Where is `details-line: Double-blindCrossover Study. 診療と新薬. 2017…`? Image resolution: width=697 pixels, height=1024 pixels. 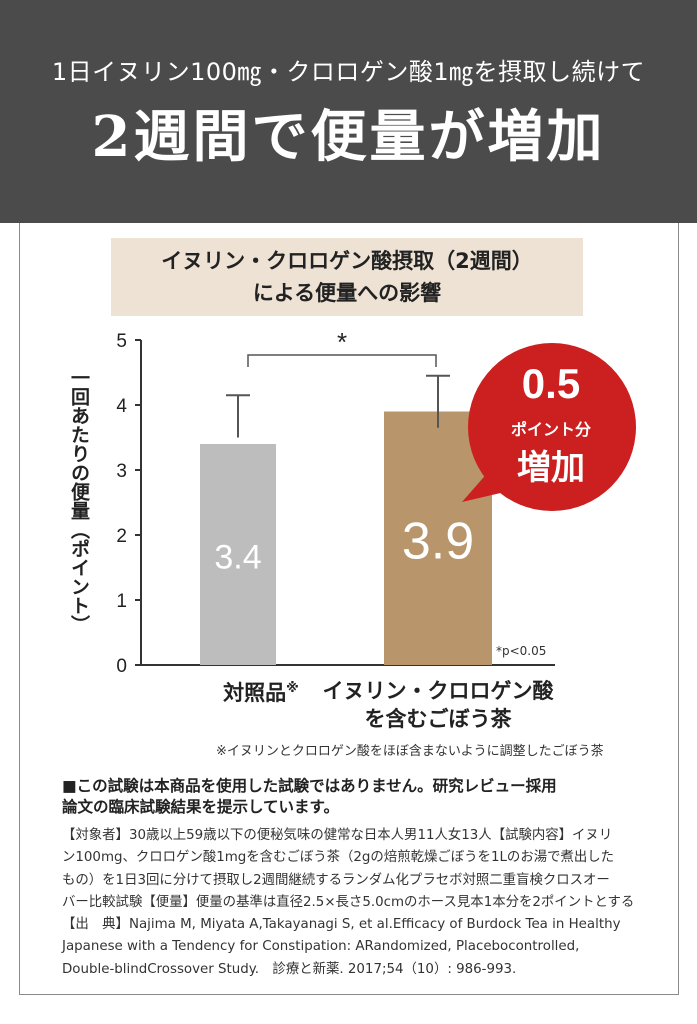 details-line: Double-blindCrossover Study. 診療と新薬. 2017… is located at coordinates (289, 969).